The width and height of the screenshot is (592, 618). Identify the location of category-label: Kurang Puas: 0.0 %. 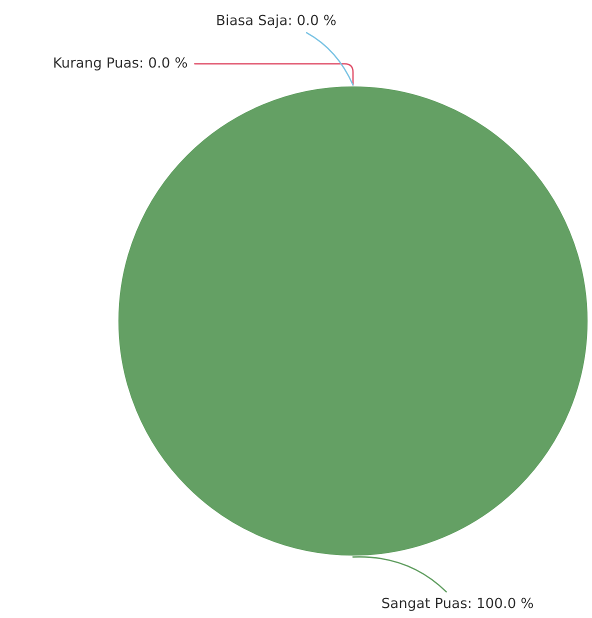
(121, 63).